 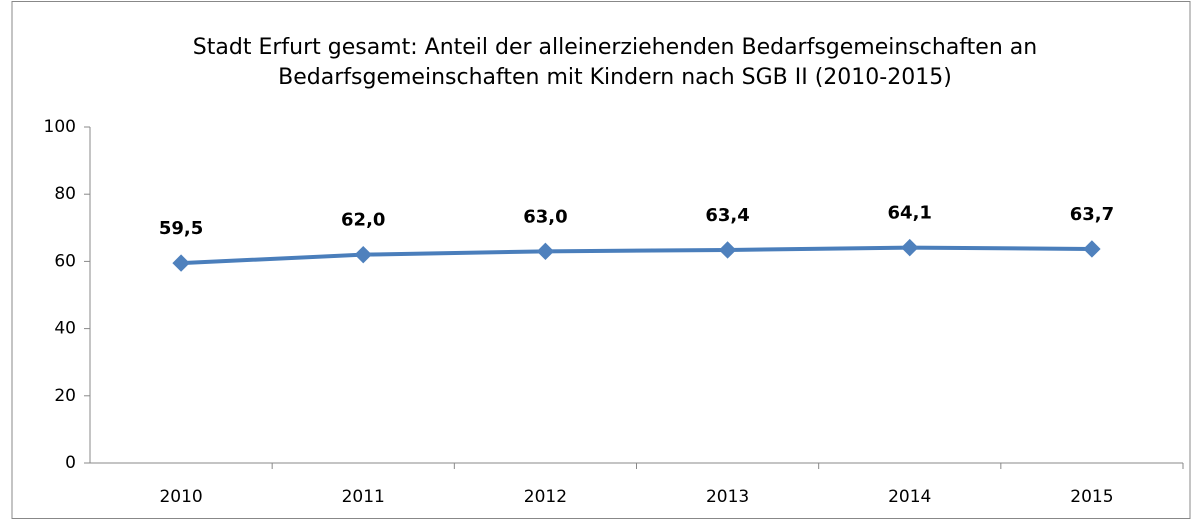 What do you see at coordinates (545, 497) in the screenshot?
I see `x-tick-label: 2012` at bounding box center [545, 497].